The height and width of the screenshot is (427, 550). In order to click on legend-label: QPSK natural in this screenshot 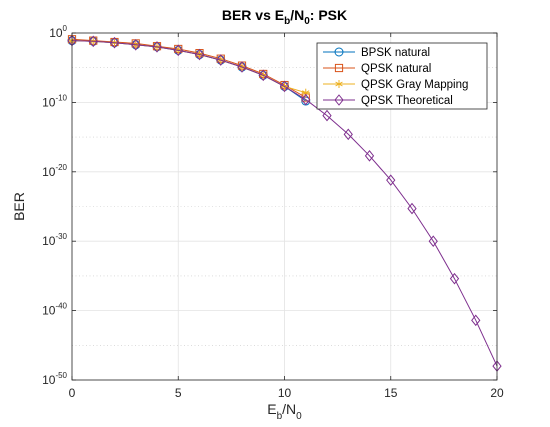, I will do `click(396, 69)`.